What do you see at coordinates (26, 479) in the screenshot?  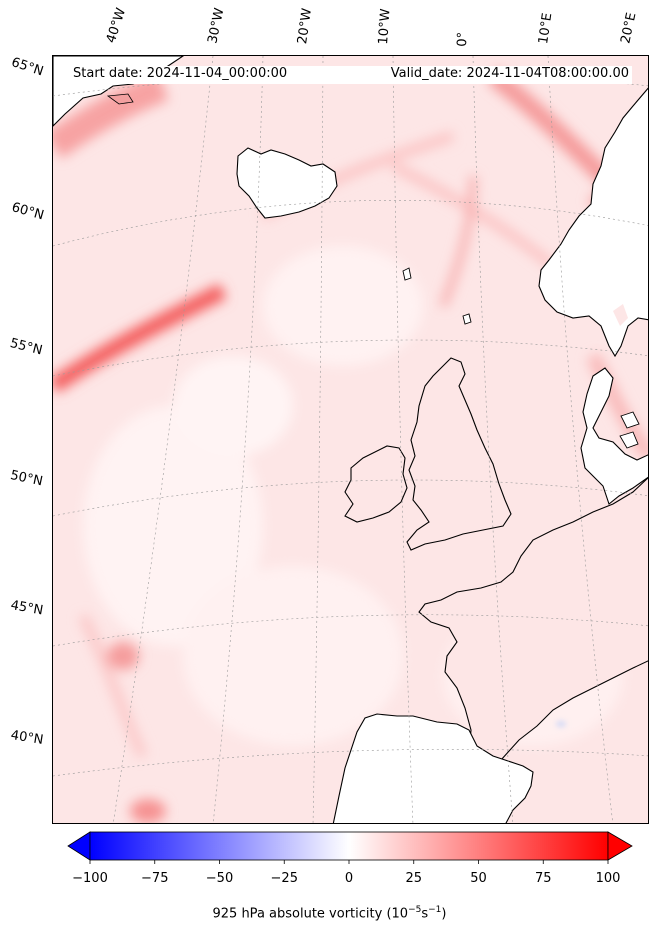 I see `lat-label-50n: 50°N` at bounding box center [26, 479].